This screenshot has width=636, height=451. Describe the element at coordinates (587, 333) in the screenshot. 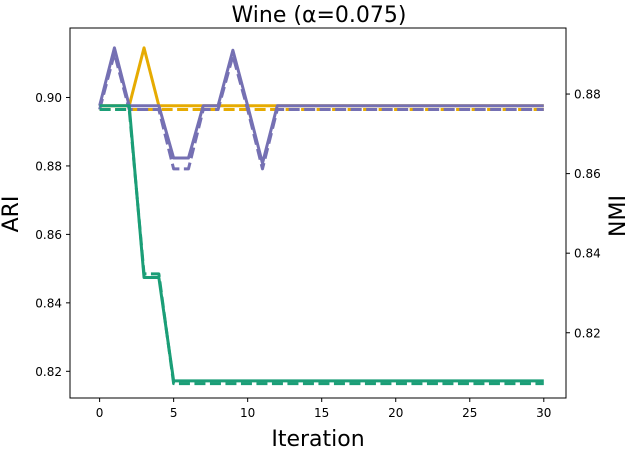

I see `y2-tick-label: 0.82` at that location.